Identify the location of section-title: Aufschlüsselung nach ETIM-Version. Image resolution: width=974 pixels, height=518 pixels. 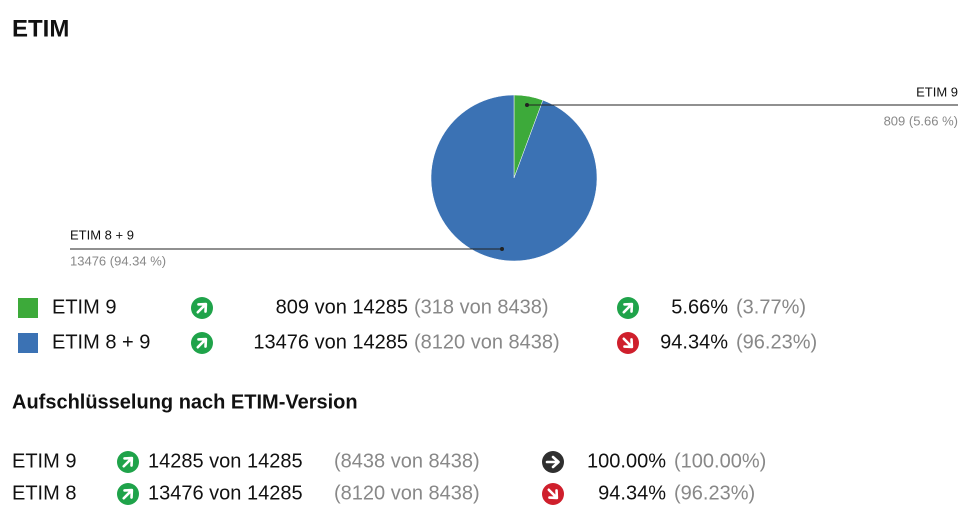
(185, 402).